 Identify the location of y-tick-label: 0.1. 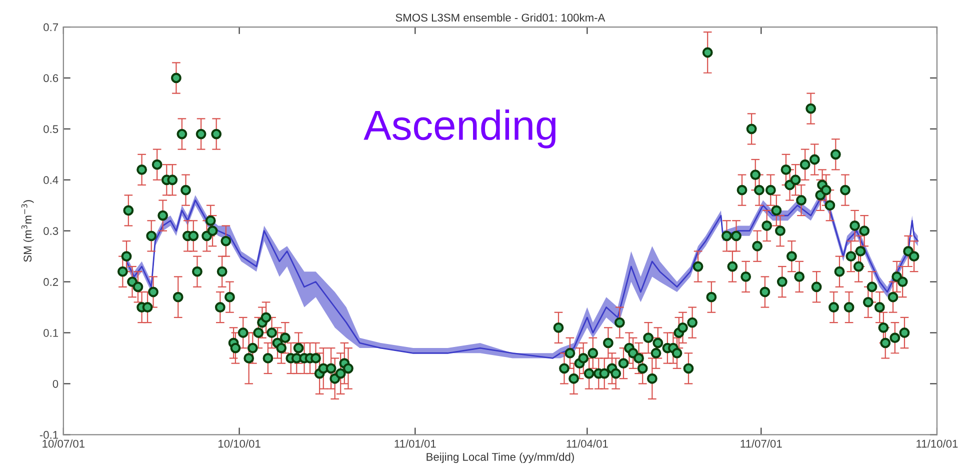
(51, 333).